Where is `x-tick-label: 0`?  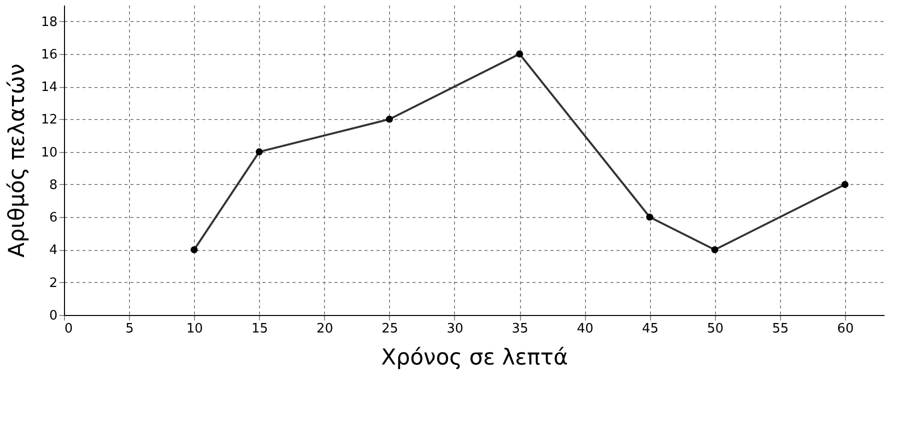
x-tick-label: 0 is located at coordinates (68, 329).